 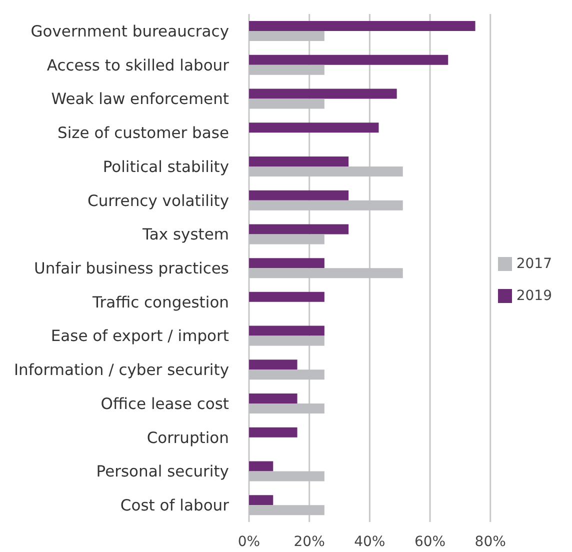 I want to click on legend-label: 2019, so click(x=534, y=296).